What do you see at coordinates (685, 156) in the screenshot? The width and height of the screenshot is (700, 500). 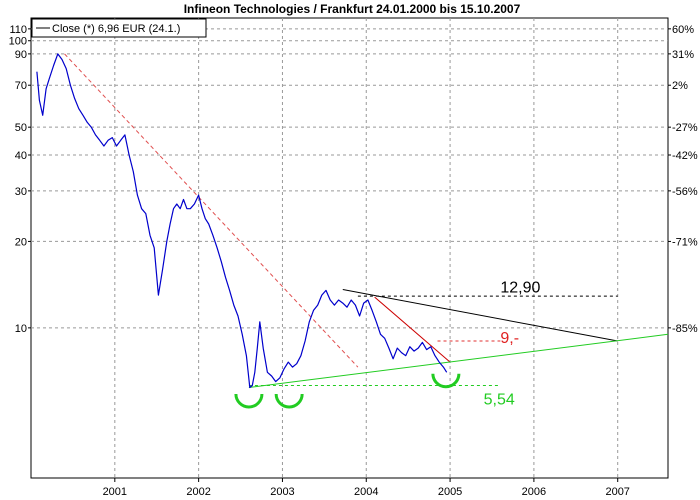 I see `y-tick-label-right: -42%` at bounding box center [685, 156].